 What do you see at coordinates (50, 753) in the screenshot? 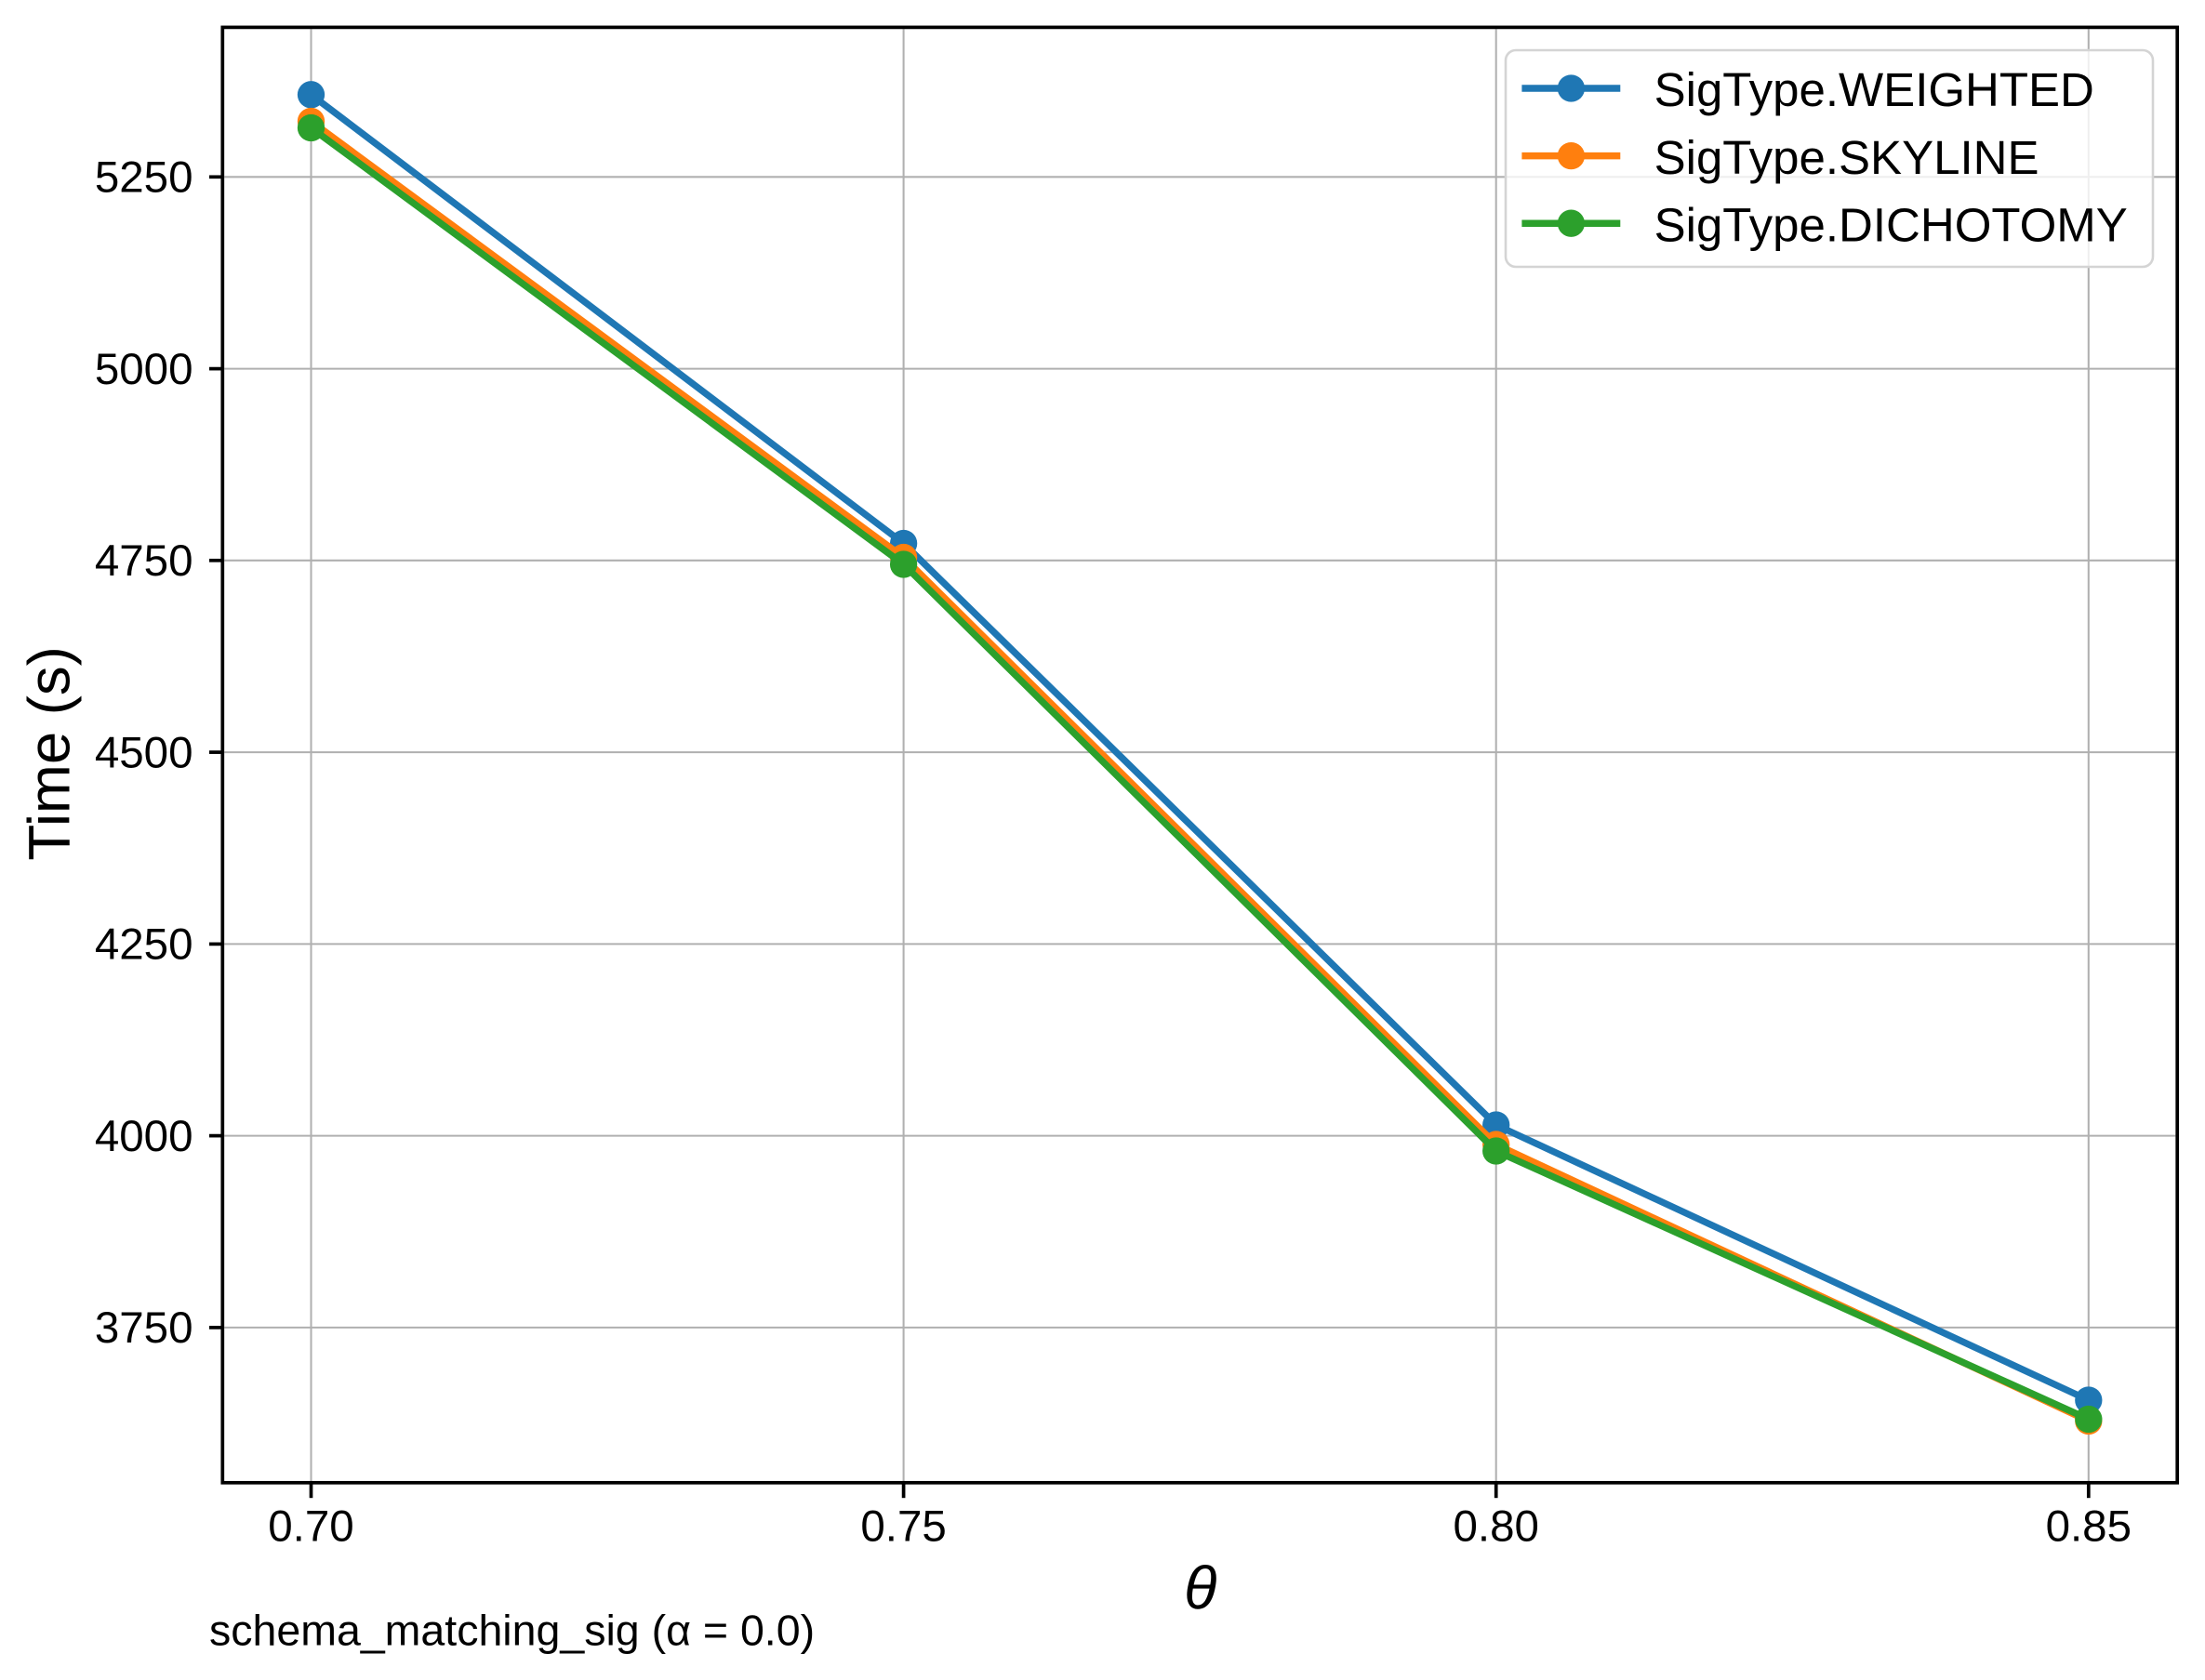
I see `svg-text: Time (s)` at bounding box center [50, 753].